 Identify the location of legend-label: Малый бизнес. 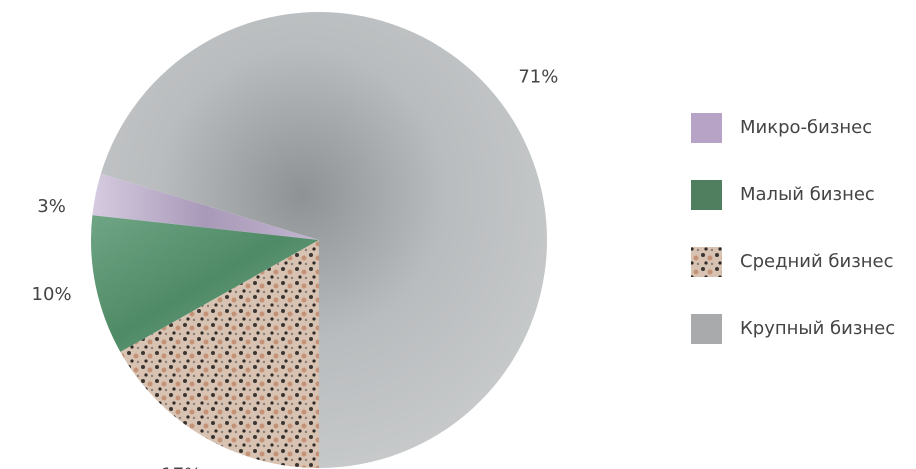
(807, 194).